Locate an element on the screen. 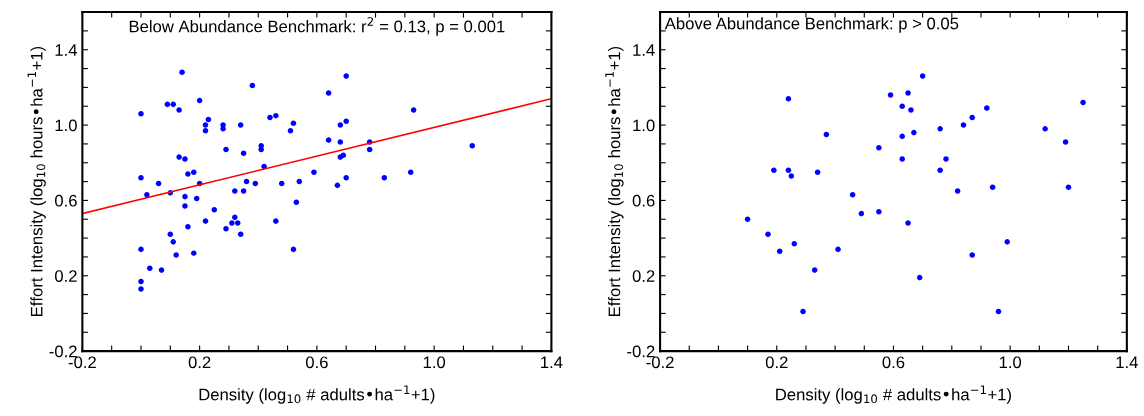  chart-title: Above Abundance Benchmark: p > 0.05 is located at coordinates (811, 25).